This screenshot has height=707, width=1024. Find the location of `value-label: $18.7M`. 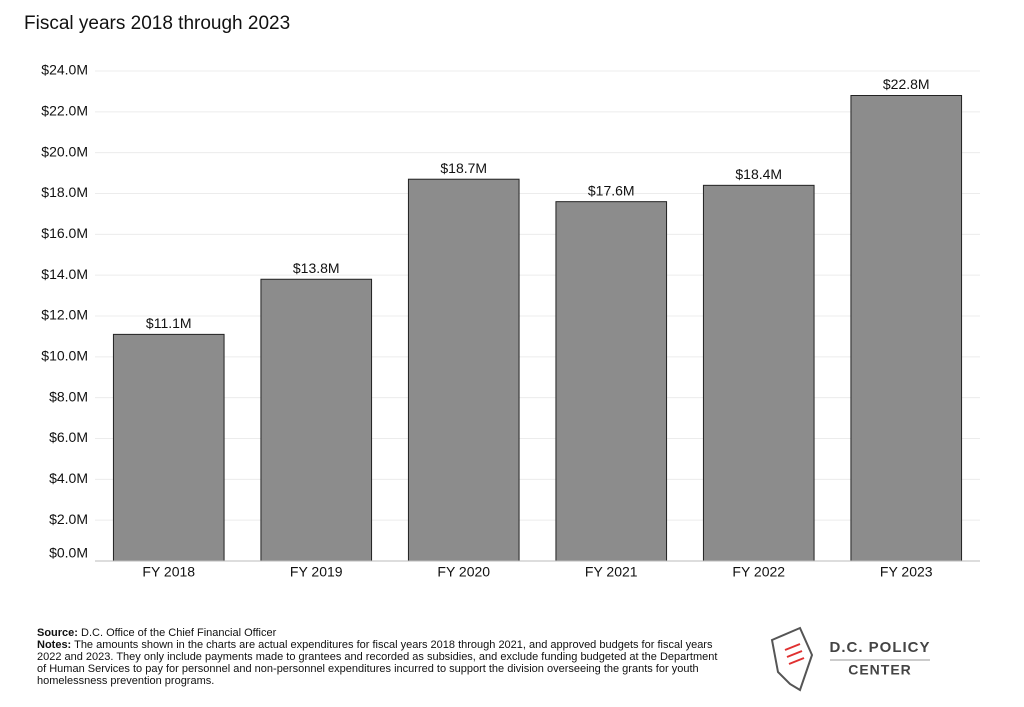

value-label: $18.7M is located at coordinates (463, 168).